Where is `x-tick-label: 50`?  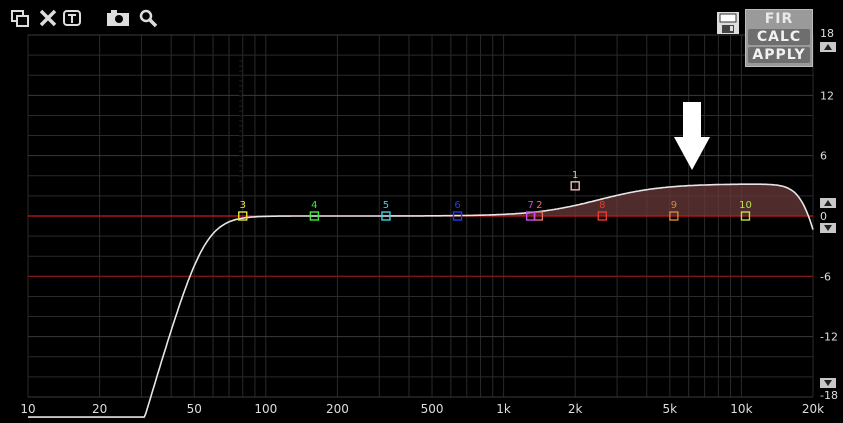 x-tick-label: 50 is located at coordinates (194, 409).